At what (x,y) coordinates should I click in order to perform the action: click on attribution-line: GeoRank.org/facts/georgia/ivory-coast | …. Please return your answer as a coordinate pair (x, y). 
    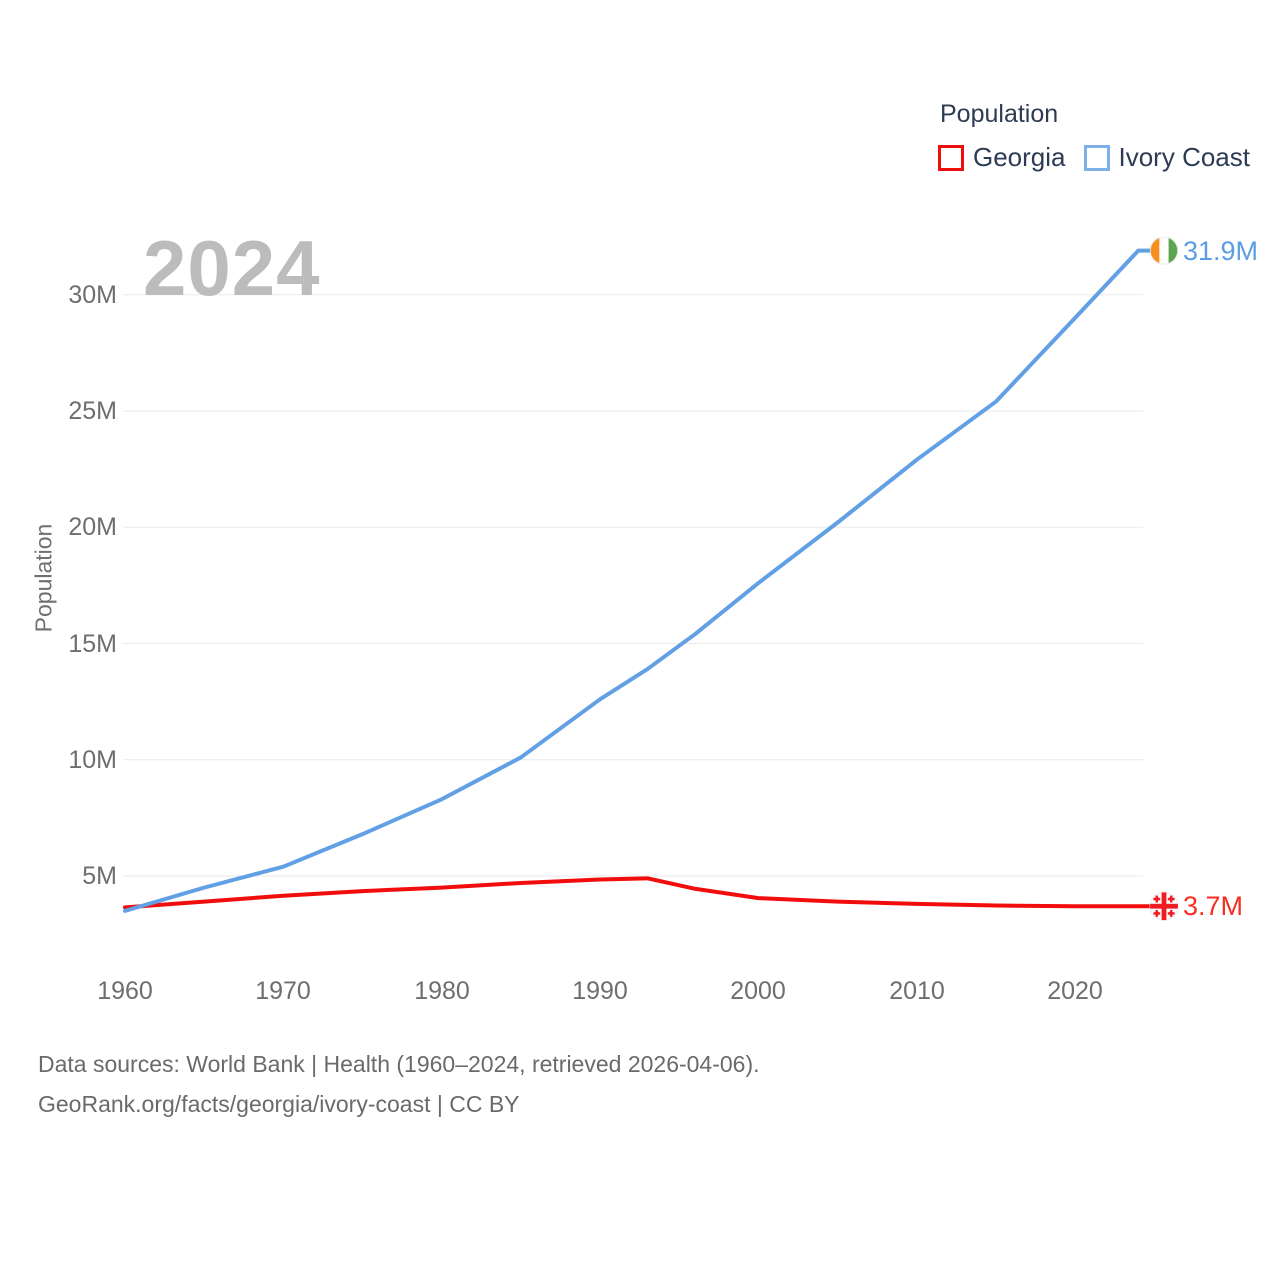
    Looking at the image, I should click on (279, 1104).